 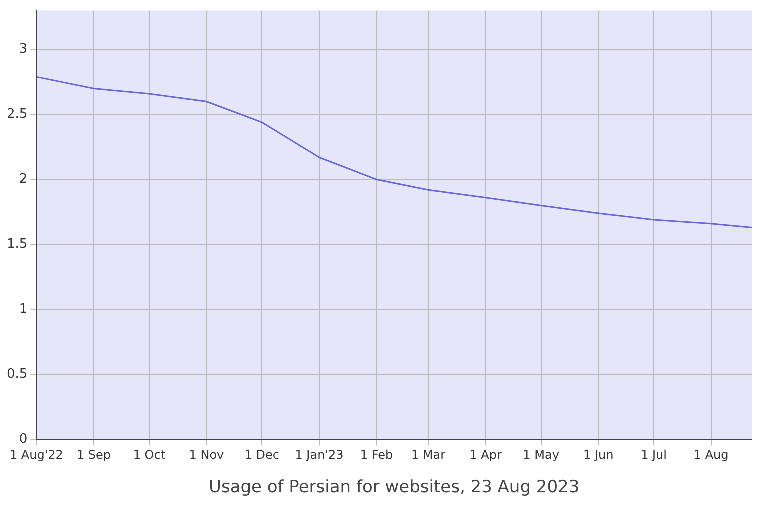 I want to click on y-tick-label: 0, so click(x=23, y=439).